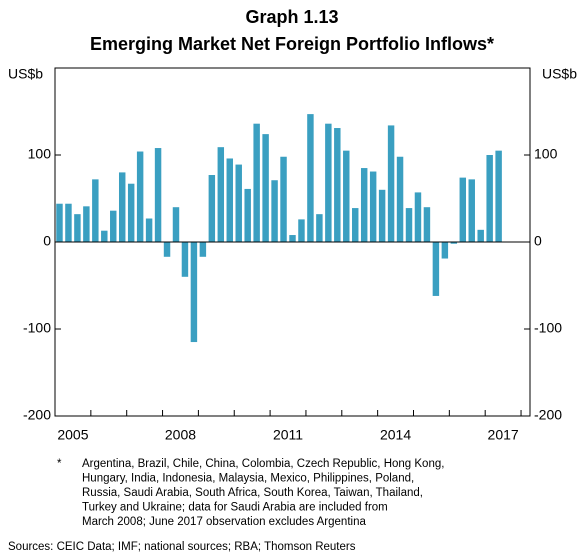 The height and width of the screenshot is (557, 585). Describe the element at coordinates (548, 415) in the screenshot. I see `y2-tick-label: -200` at that location.